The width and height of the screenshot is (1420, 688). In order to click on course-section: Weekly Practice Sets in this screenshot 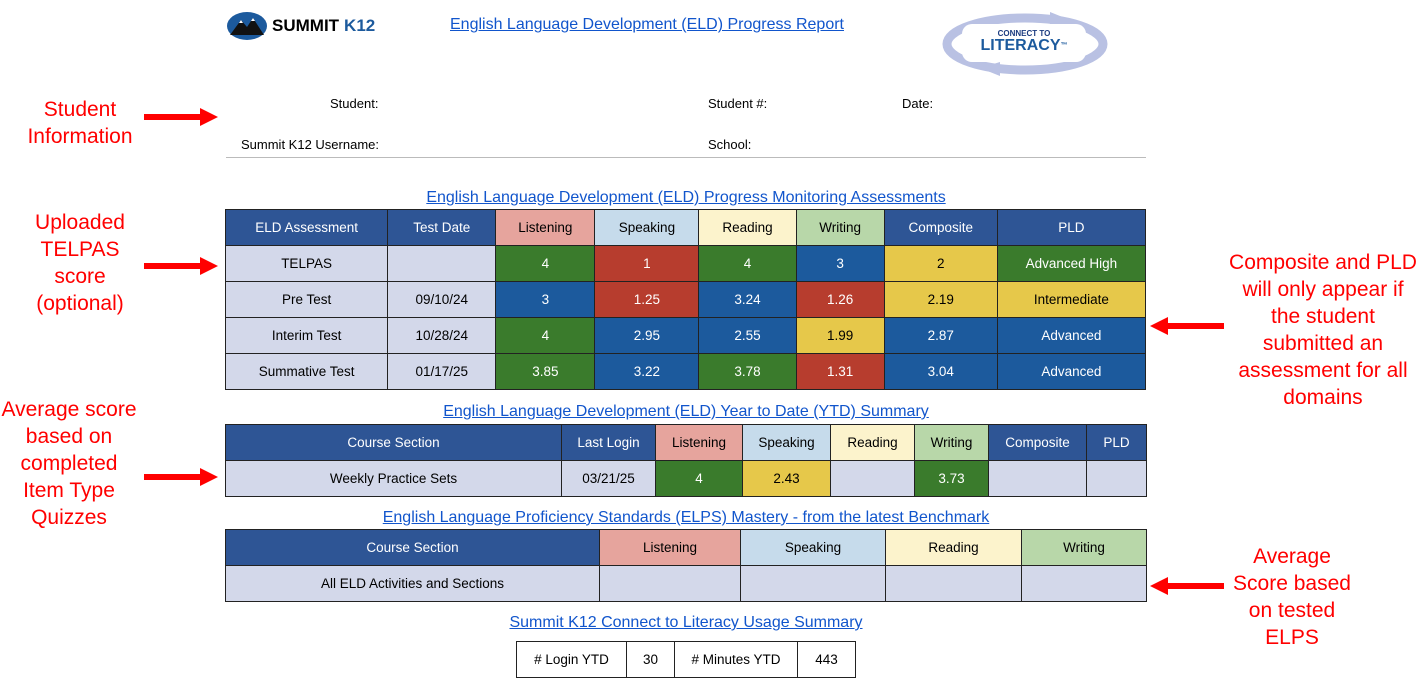, I will do `click(393, 478)`.